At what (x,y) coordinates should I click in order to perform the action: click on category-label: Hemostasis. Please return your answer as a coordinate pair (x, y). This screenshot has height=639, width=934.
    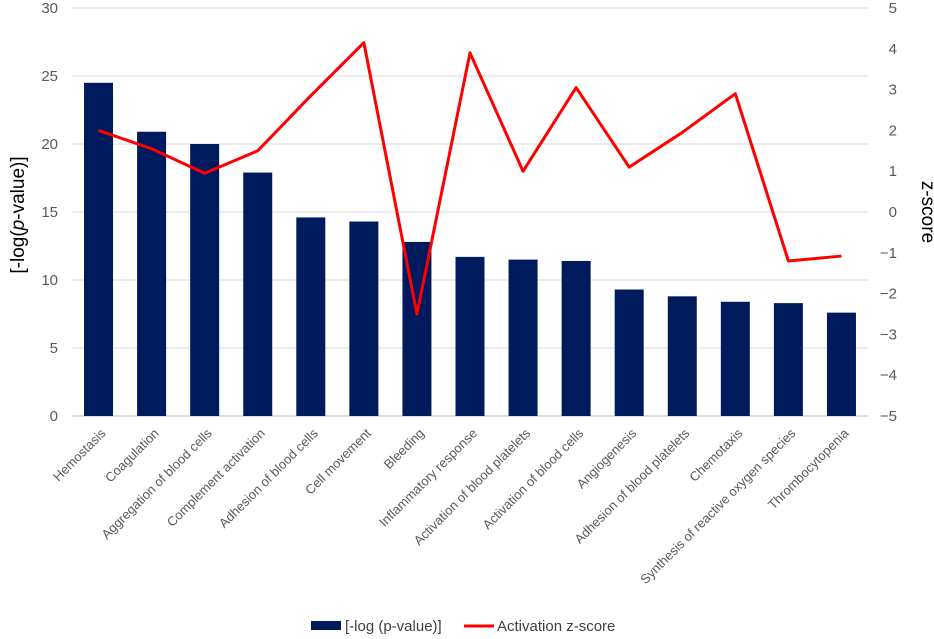
    Looking at the image, I should click on (79, 454).